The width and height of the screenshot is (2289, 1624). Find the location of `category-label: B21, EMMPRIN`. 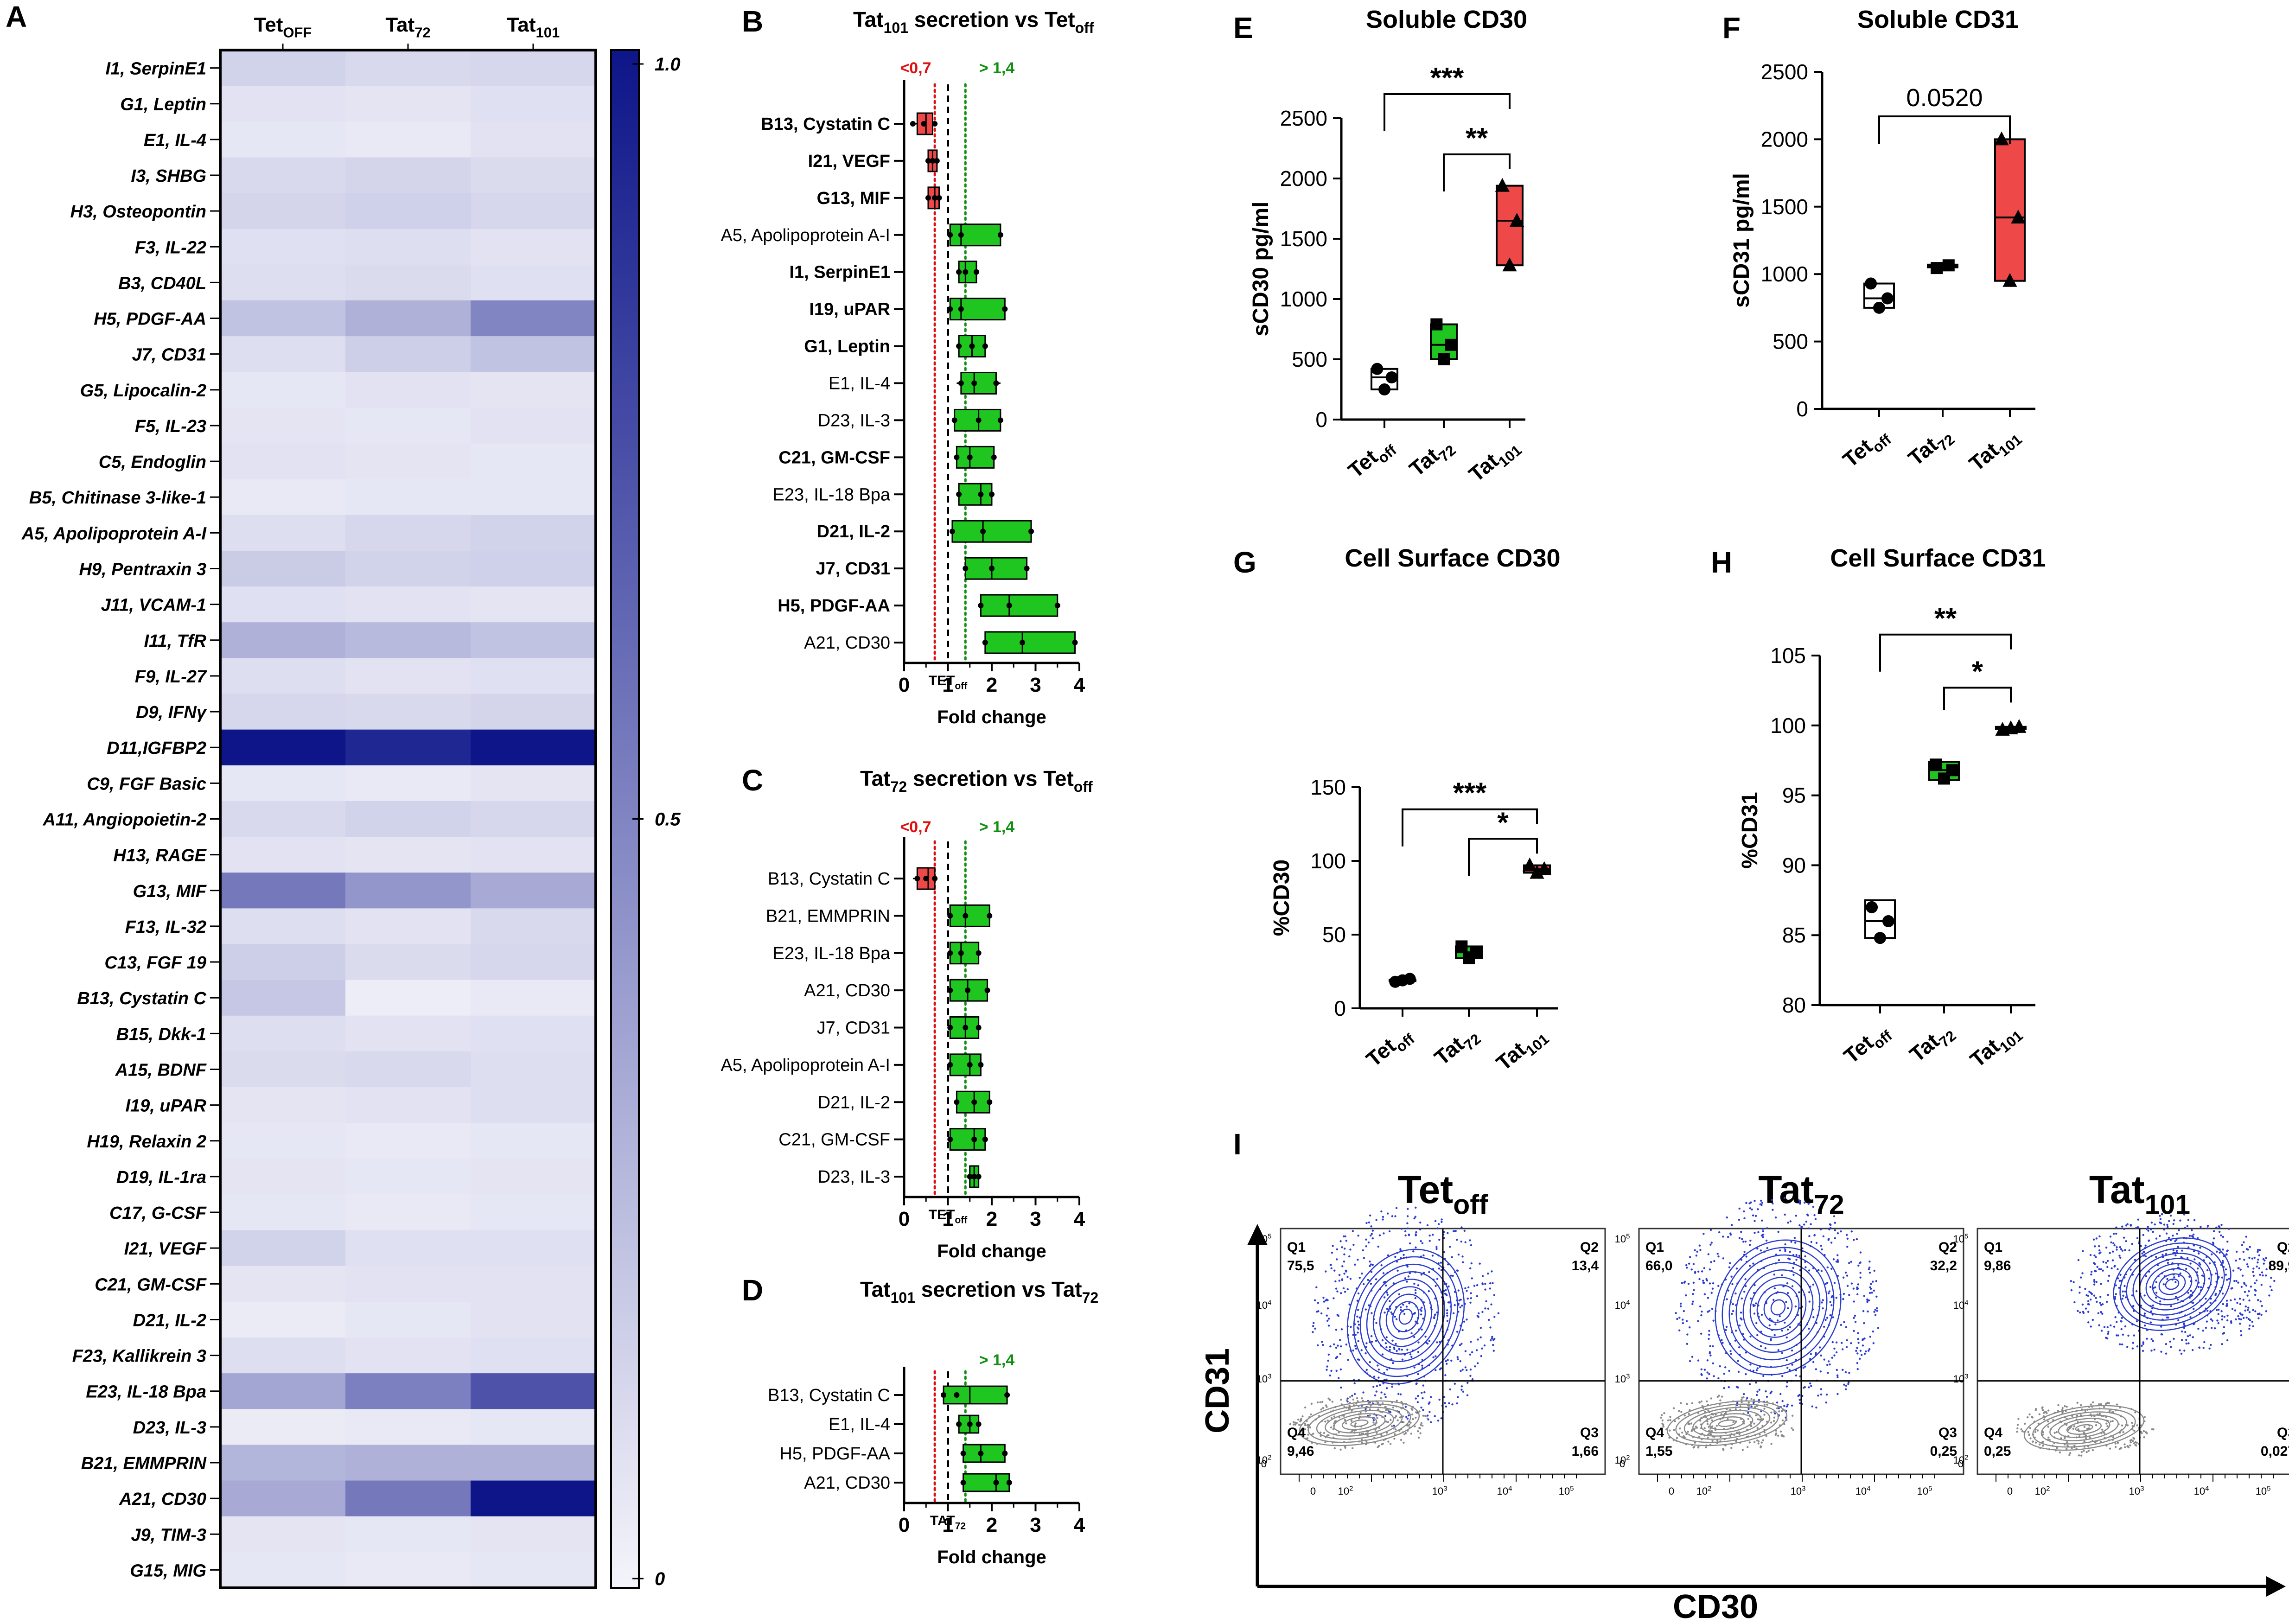

category-label: B21, EMMPRIN is located at coordinates (828, 916).